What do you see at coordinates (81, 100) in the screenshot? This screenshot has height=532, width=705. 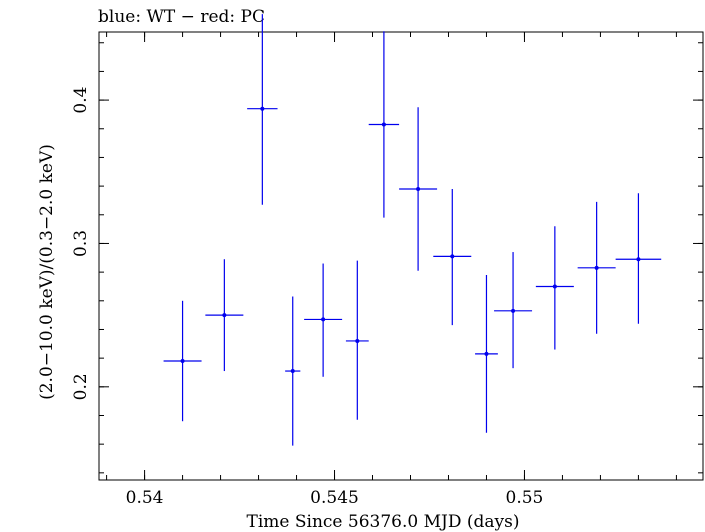 I see `y-tick-label: 0.4` at bounding box center [81, 100].